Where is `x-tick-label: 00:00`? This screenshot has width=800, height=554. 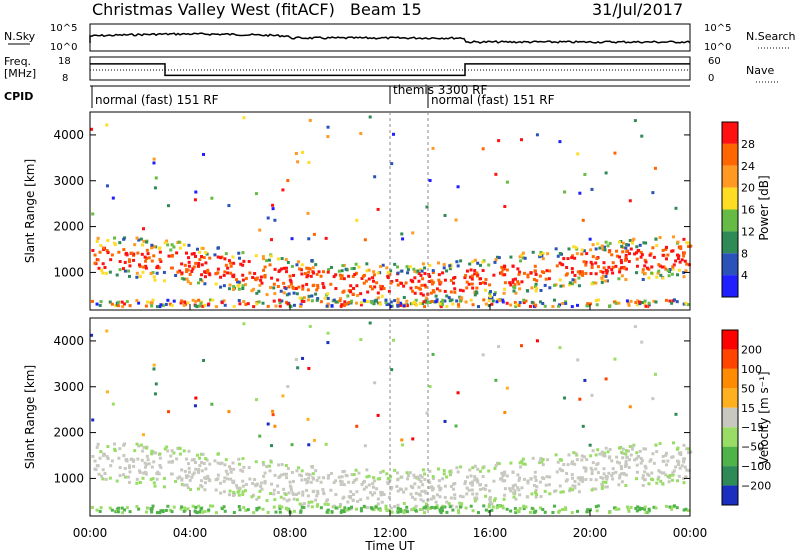 x-tick-label: 00:00 is located at coordinates (690, 533).